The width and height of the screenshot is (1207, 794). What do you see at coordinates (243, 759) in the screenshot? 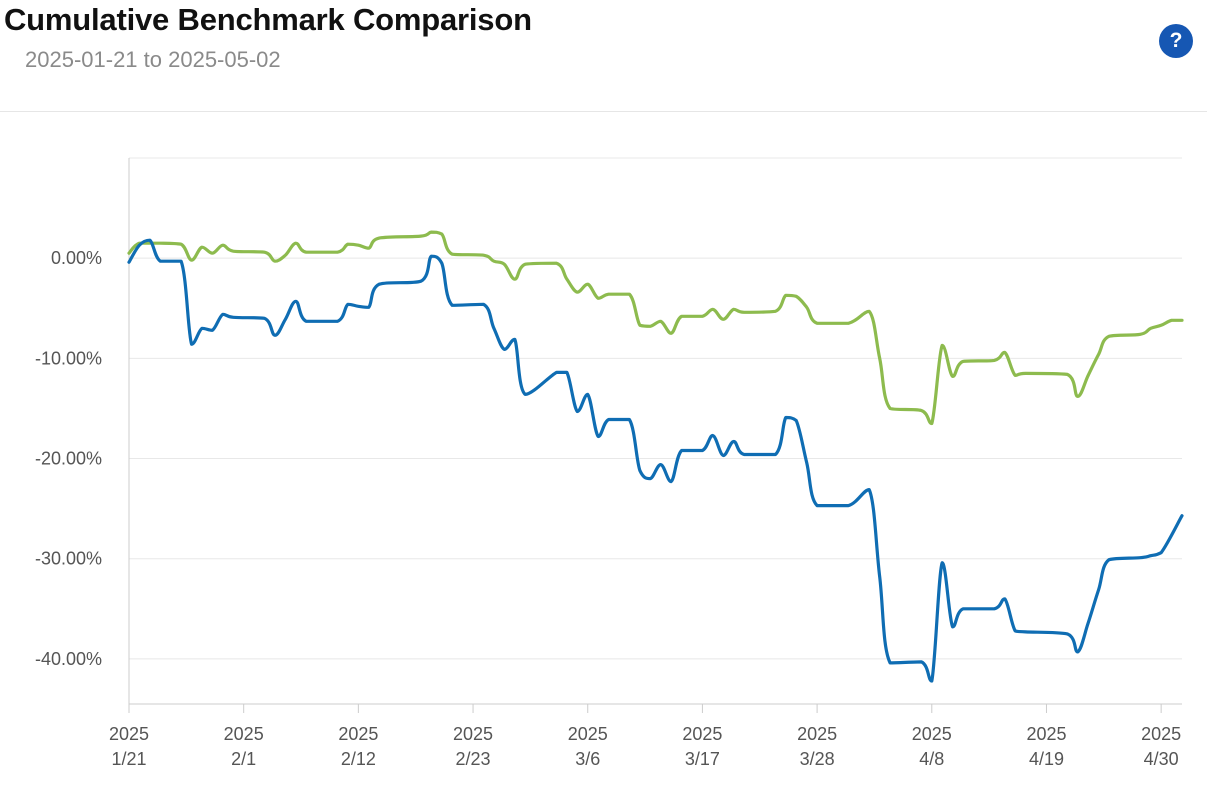
I see `x-tick-date: 2/1` at bounding box center [243, 759].